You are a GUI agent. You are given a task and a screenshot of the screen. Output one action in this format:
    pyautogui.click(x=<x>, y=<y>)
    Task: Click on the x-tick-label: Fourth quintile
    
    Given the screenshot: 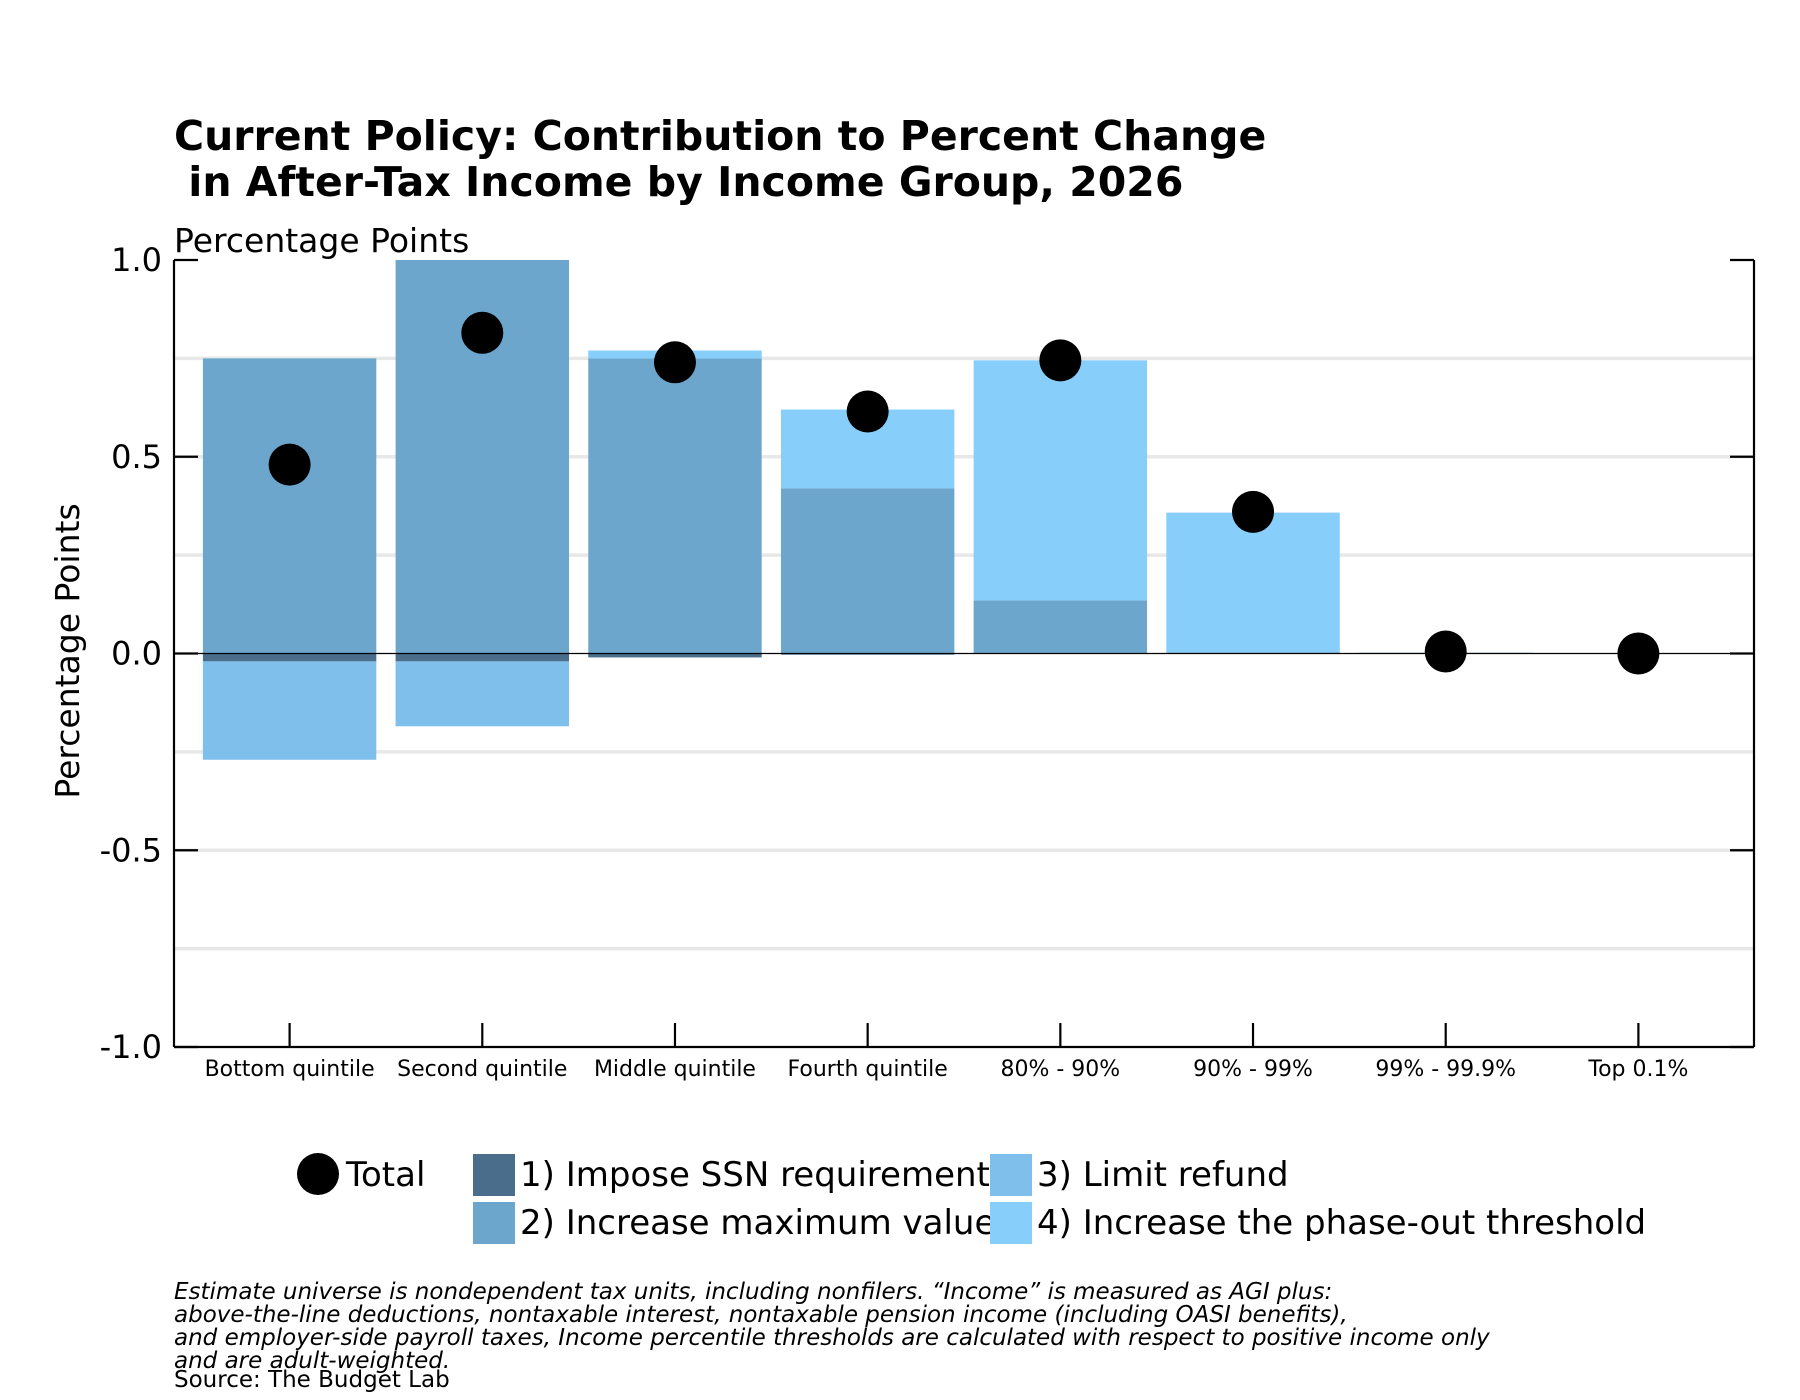 What is the action you would take?
    pyautogui.click(x=868, y=1069)
    